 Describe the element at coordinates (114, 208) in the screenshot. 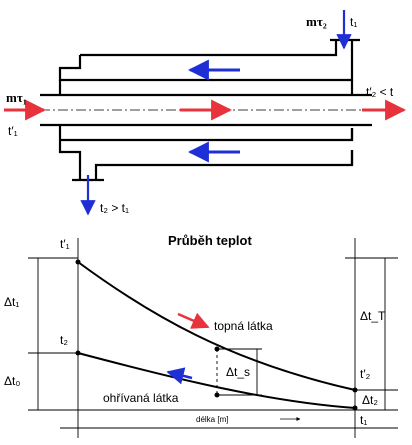

I see `cold-outlet-label: t₂ > t₁` at that location.